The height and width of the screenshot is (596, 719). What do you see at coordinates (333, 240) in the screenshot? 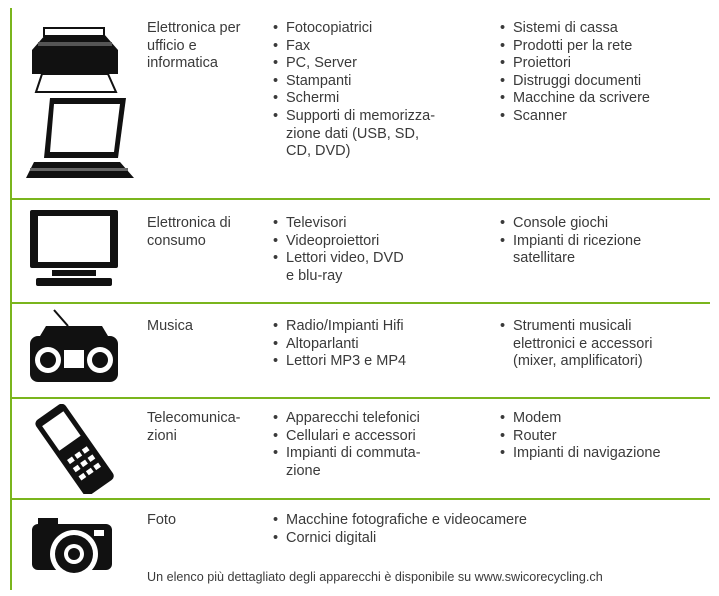
I see `item-text: Videoproiettori` at bounding box center [333, 240].